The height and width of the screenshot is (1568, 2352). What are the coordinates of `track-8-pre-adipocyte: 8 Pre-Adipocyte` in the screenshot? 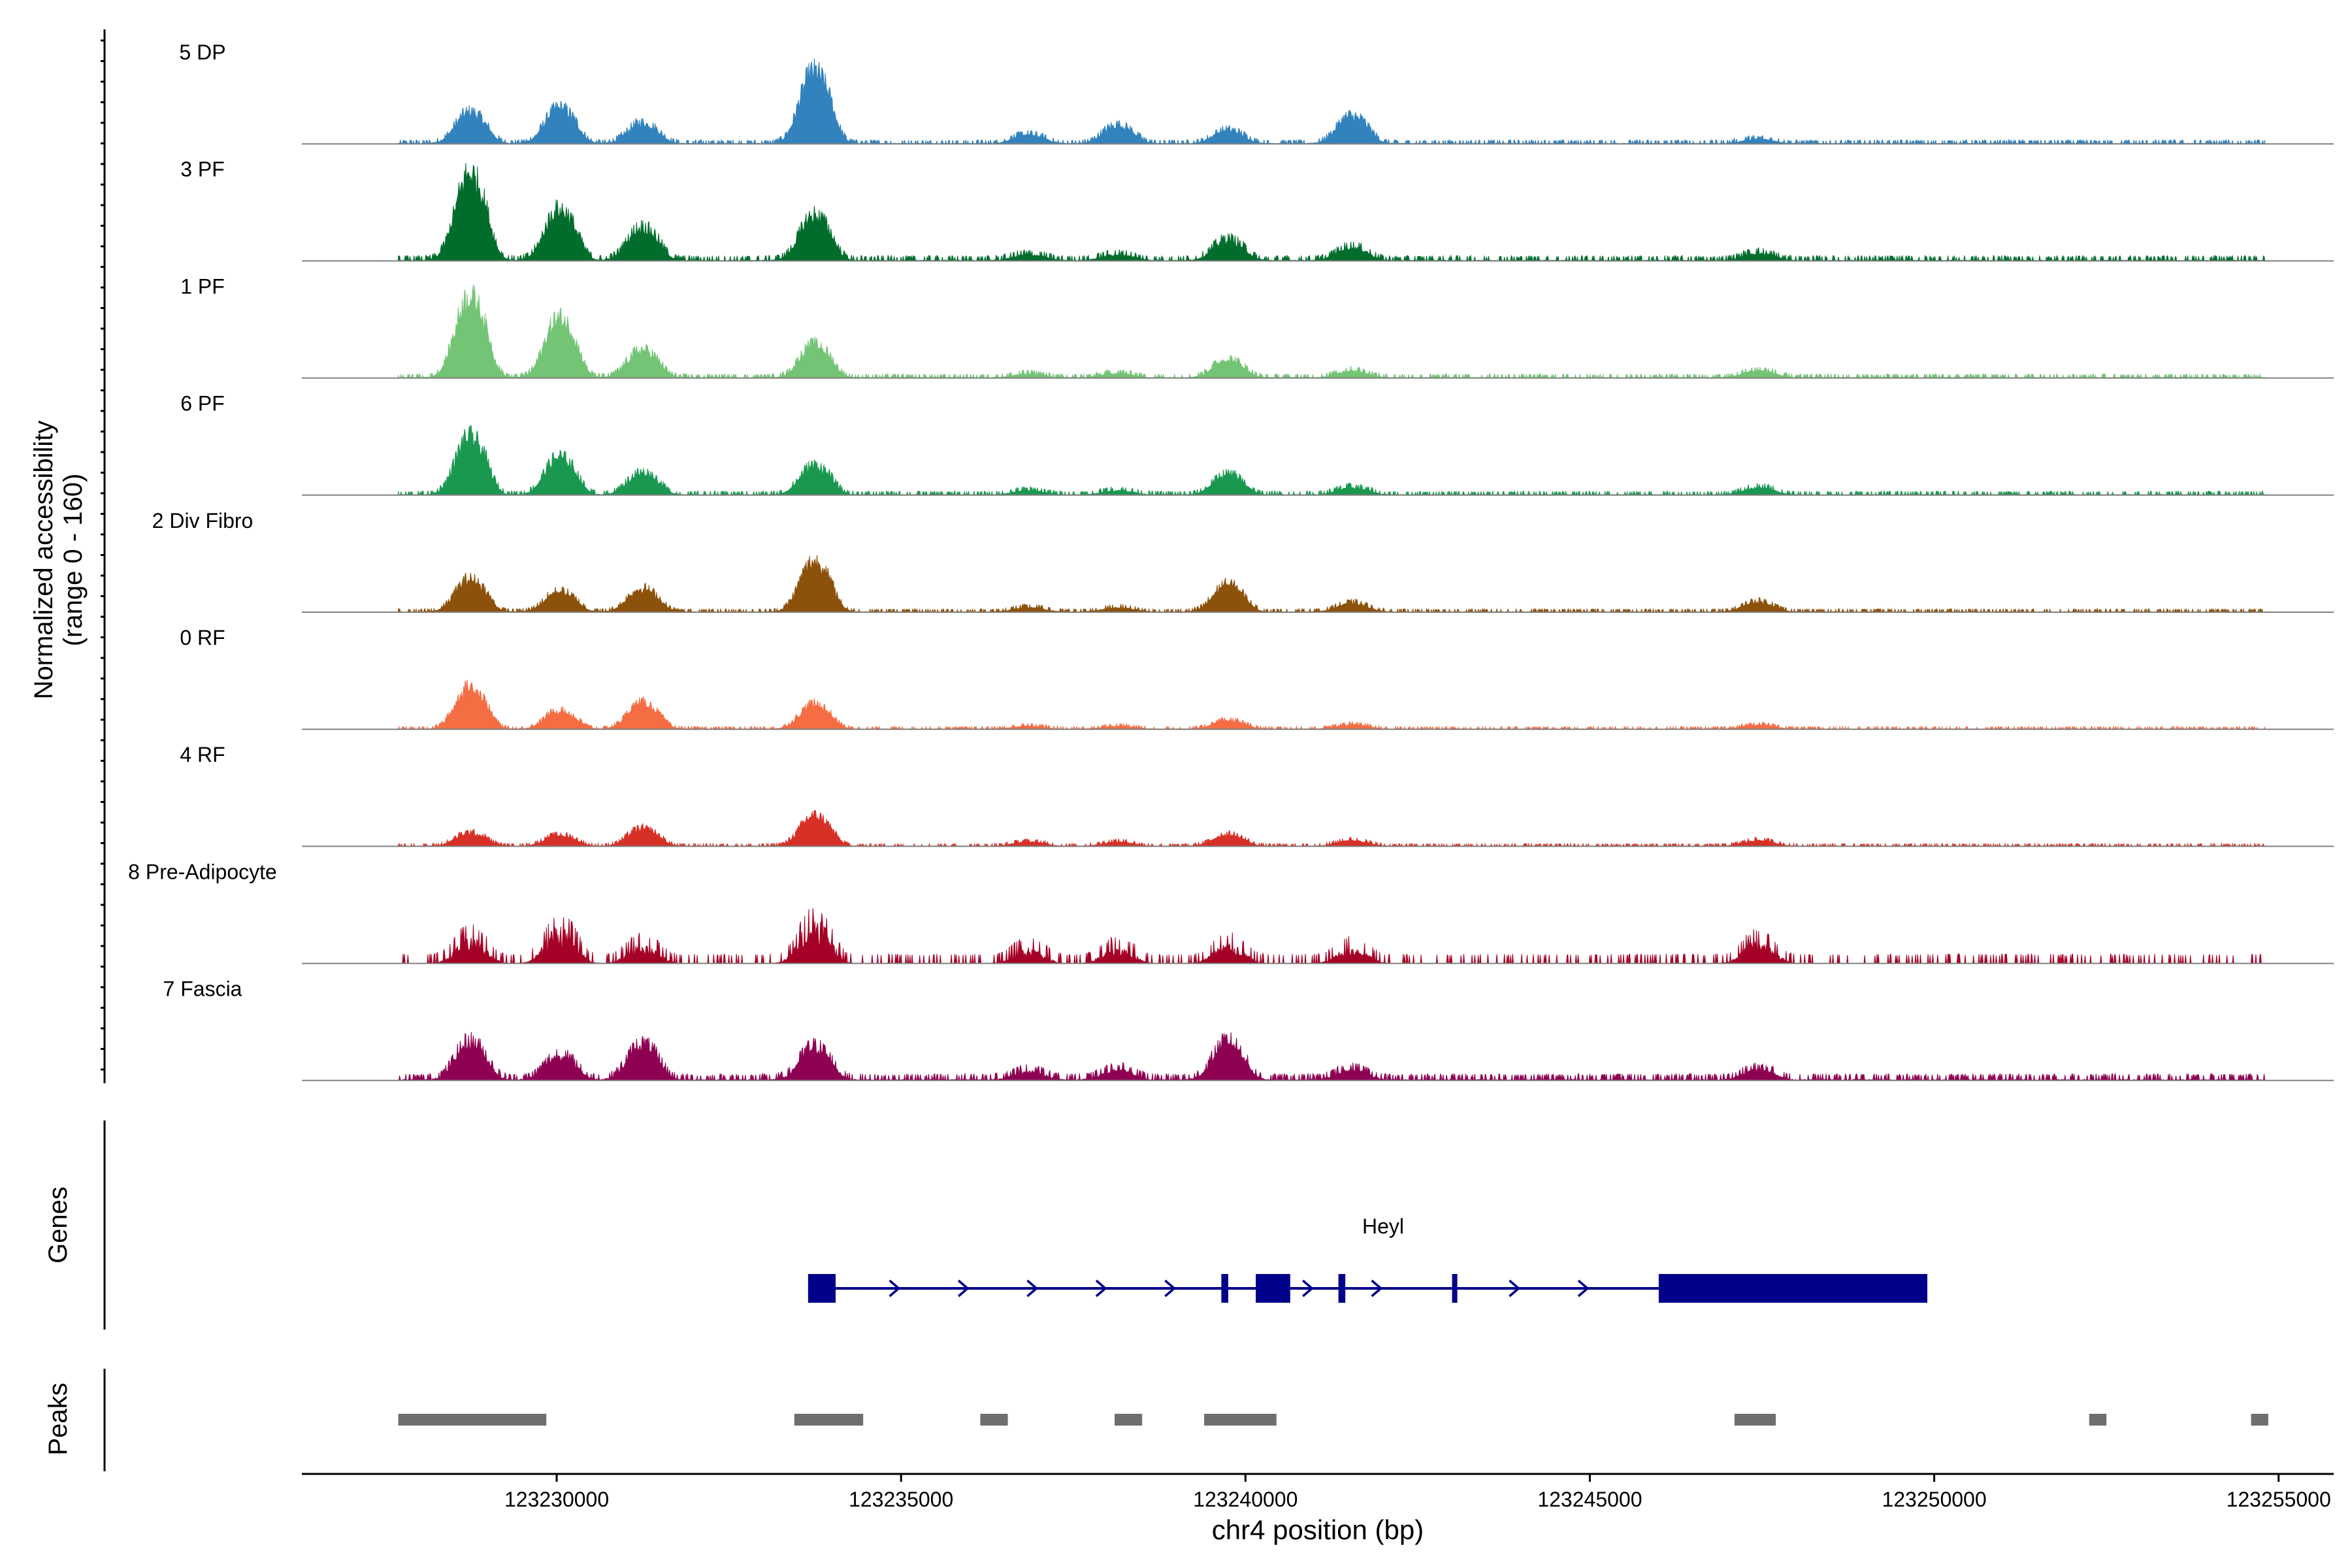 It's located at (1231, 912).